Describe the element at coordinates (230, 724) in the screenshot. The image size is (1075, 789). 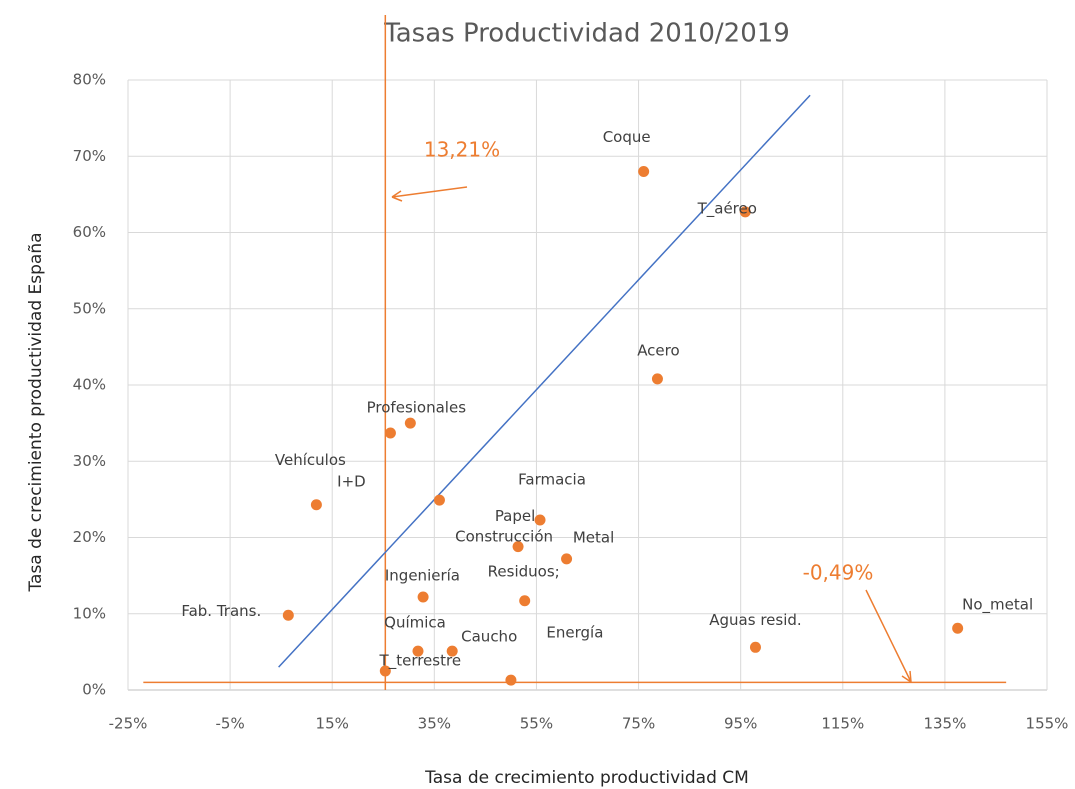
I see `x-tick-label: -5%` at that location.